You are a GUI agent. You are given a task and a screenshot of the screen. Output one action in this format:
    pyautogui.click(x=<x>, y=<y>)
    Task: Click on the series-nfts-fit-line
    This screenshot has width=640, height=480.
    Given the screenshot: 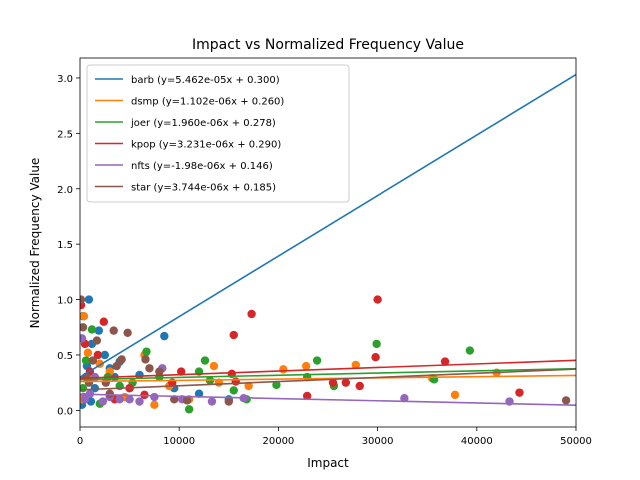 What is the action you would take?
    pyautogui.click(x=328, y=399)
    